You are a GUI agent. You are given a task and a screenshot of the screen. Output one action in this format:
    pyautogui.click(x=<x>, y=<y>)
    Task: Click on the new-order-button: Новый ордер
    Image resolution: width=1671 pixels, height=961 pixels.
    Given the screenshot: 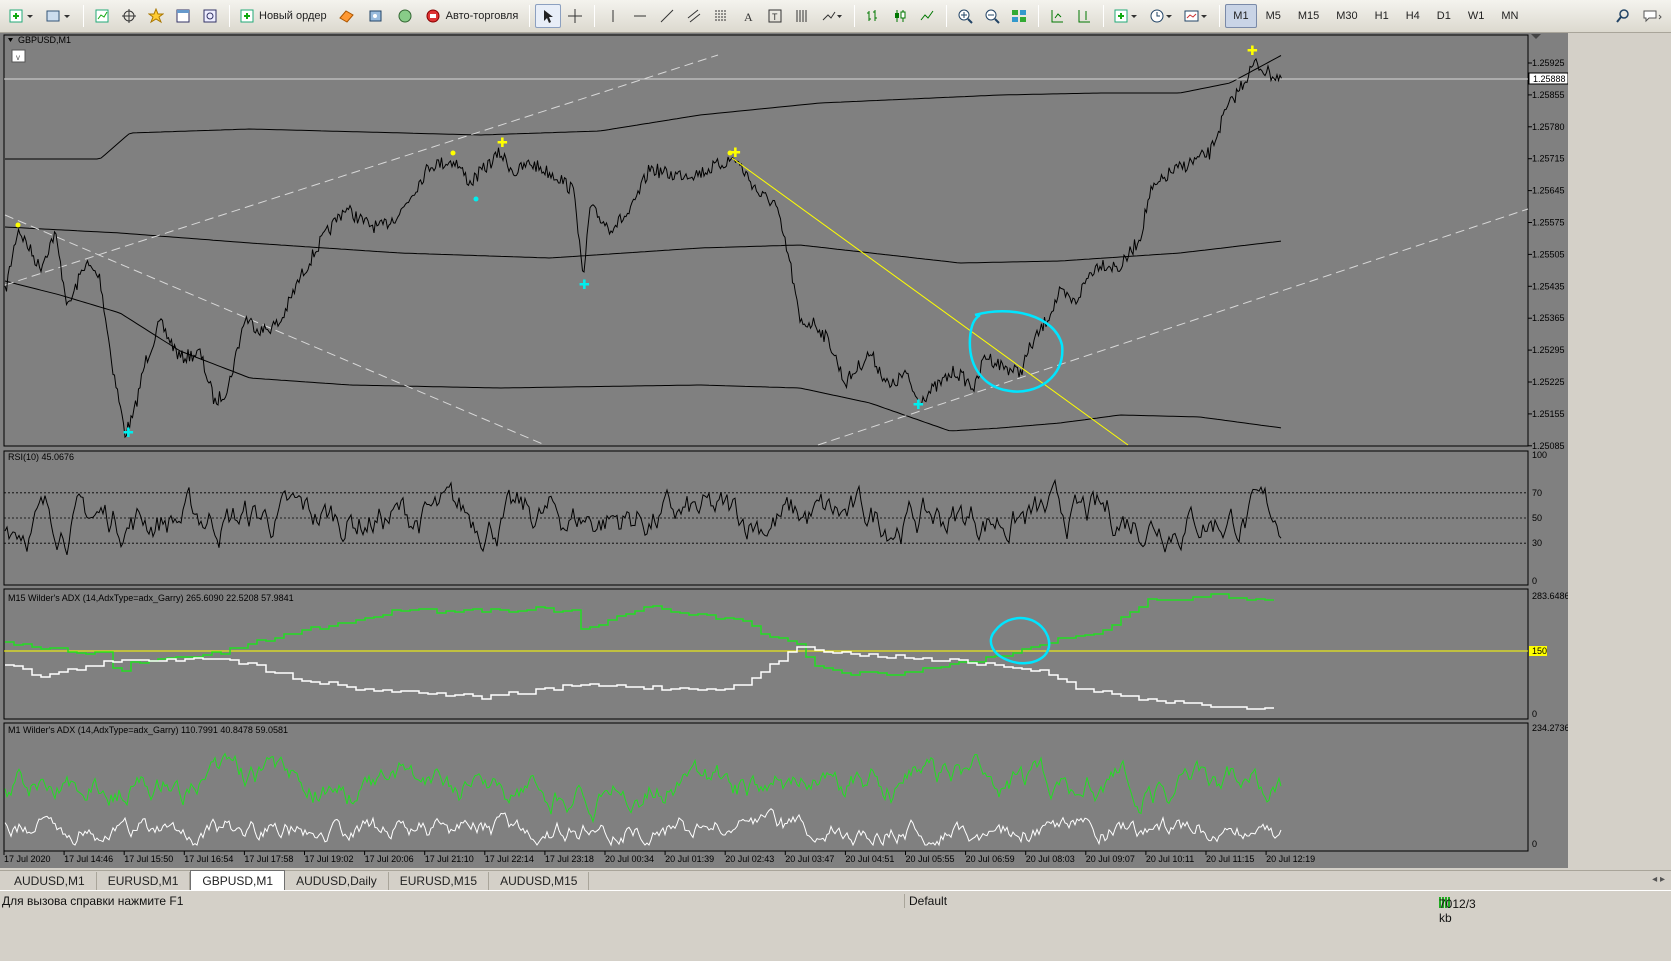 What is the action you would take?
    pyautogui.click(x=283, y=16)
    